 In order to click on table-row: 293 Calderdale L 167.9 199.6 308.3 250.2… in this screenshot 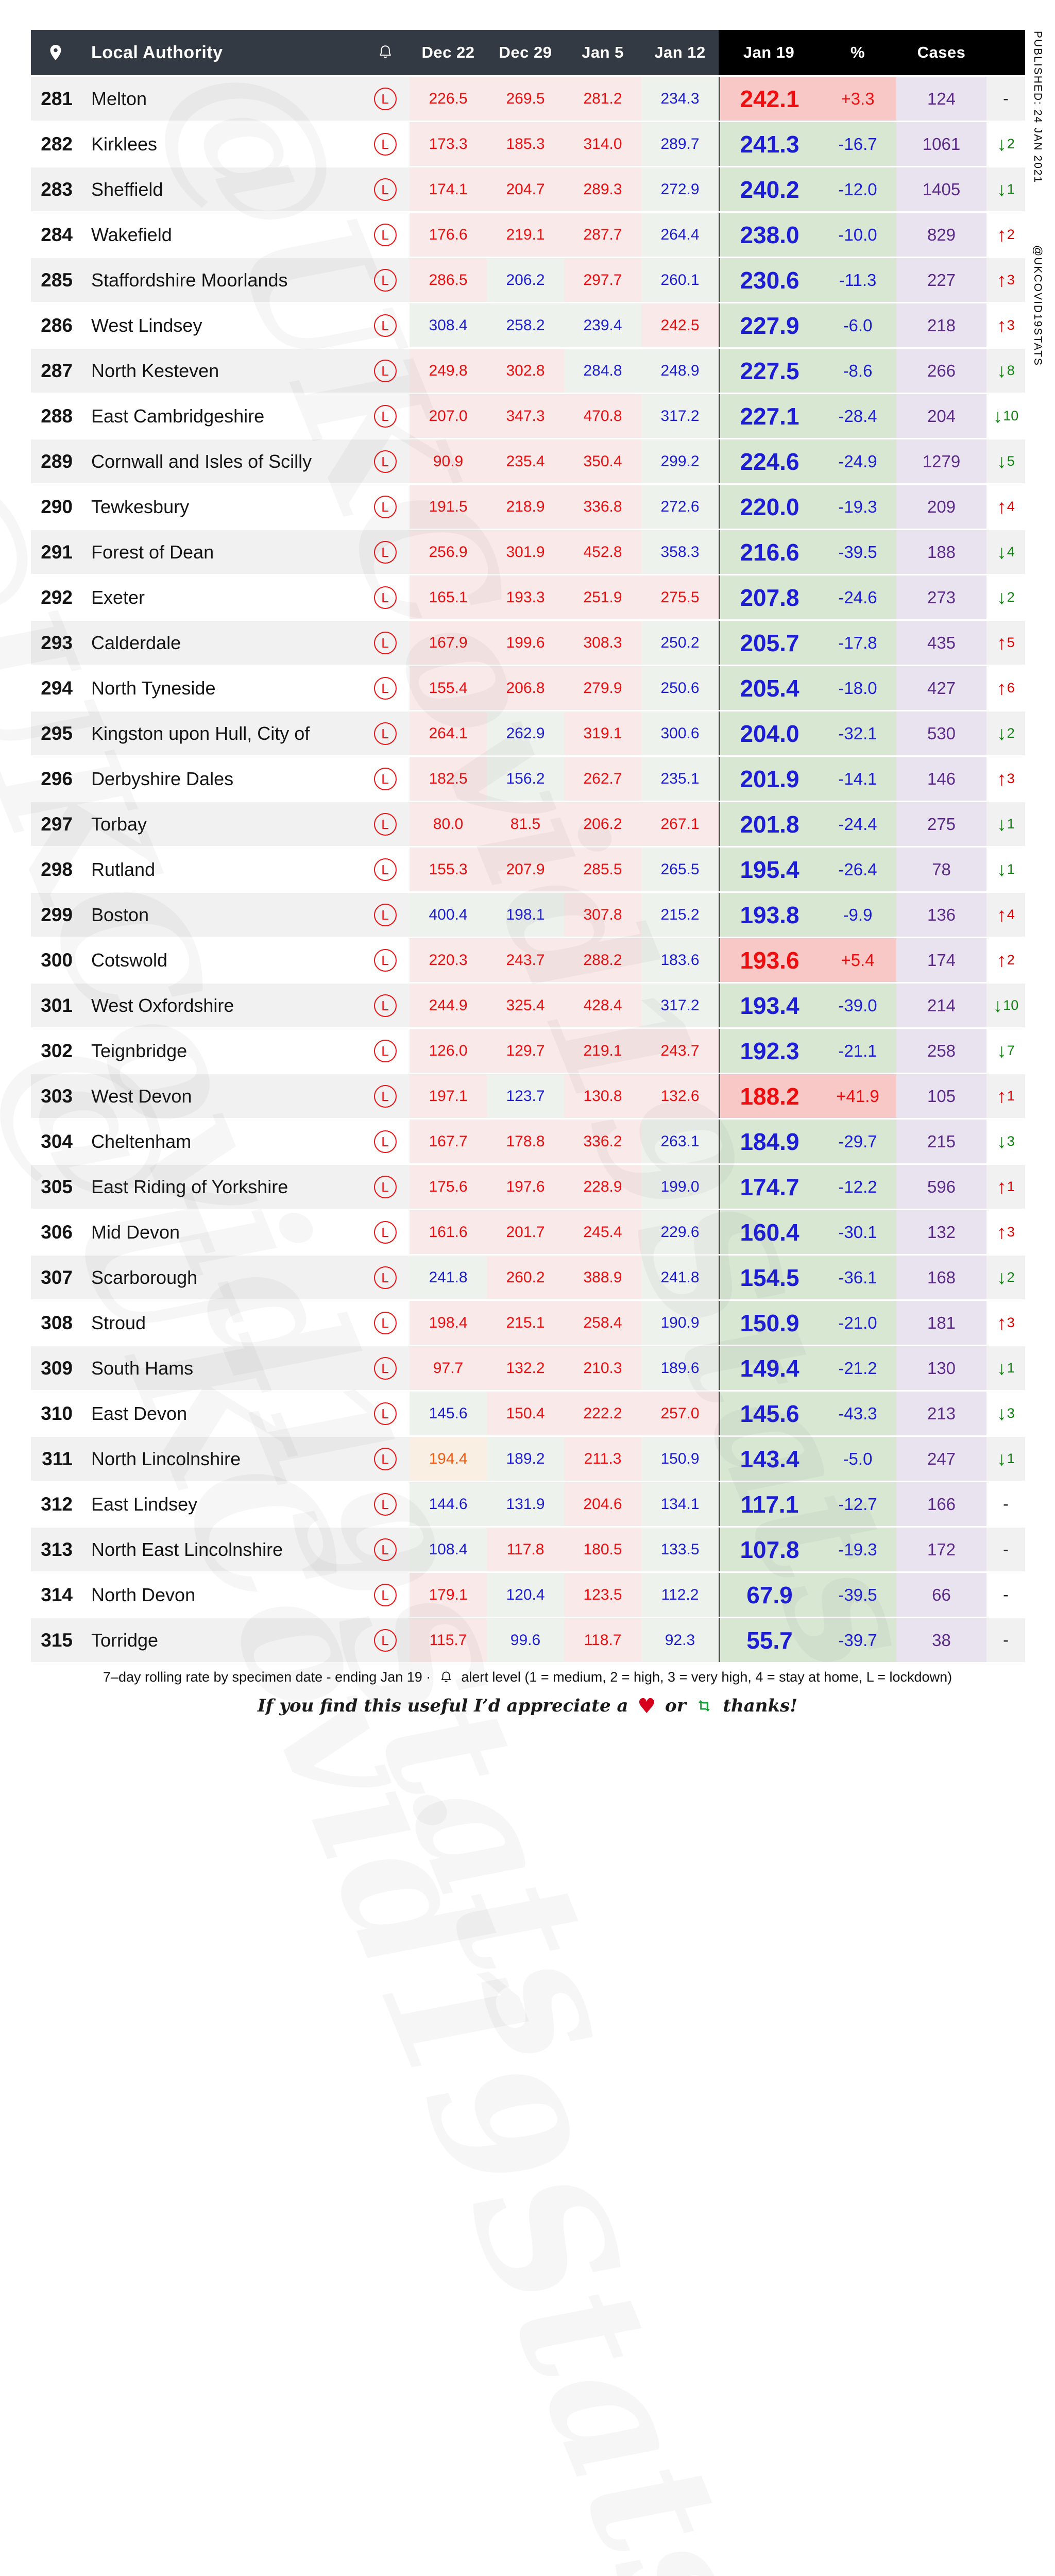, I will do `click(528, 642)`.